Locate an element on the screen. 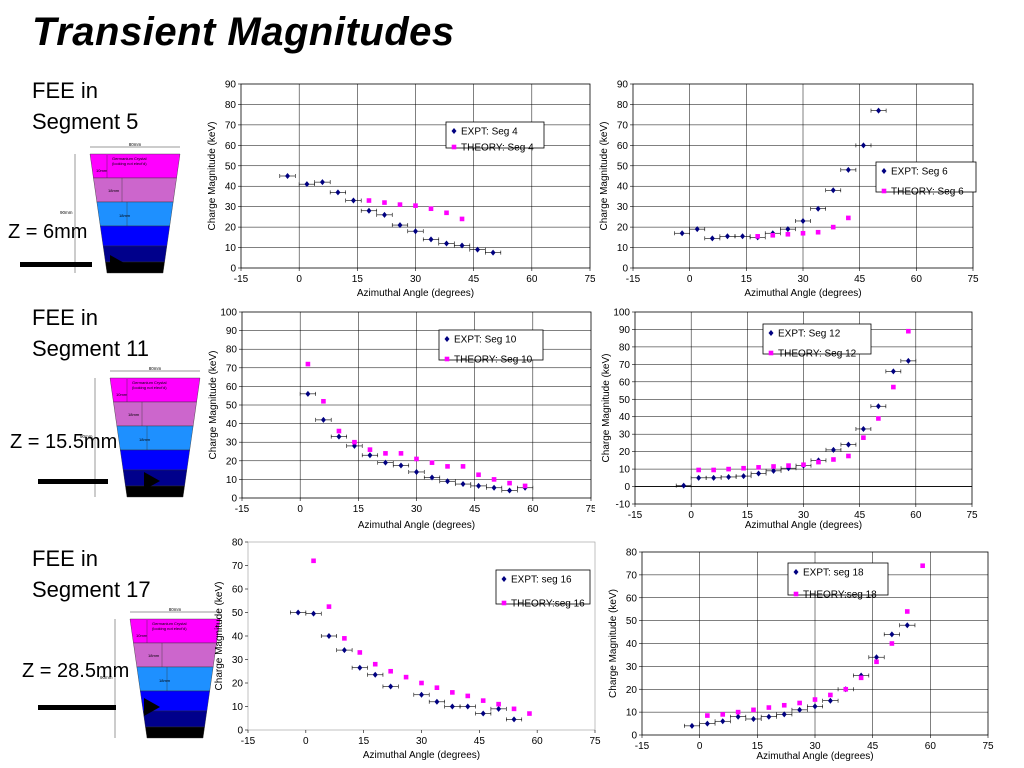 The width and height of the screenshot is (1024, 768). row-label-segment-11: FEE in Segment 11 is located at coordinates (90, 333).